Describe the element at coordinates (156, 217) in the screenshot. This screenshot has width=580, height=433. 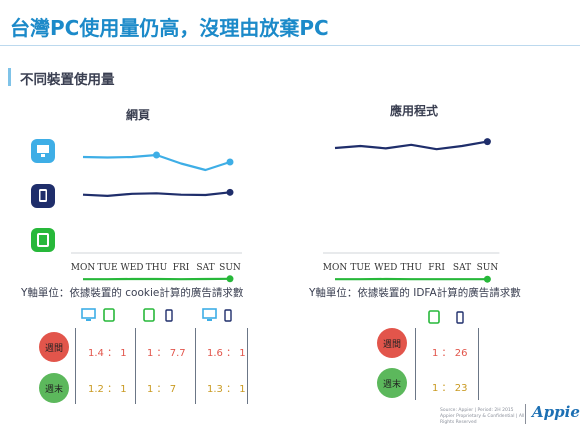
I see `chart-web: MON TUE WED THU FRI SAT SUN` at that location.